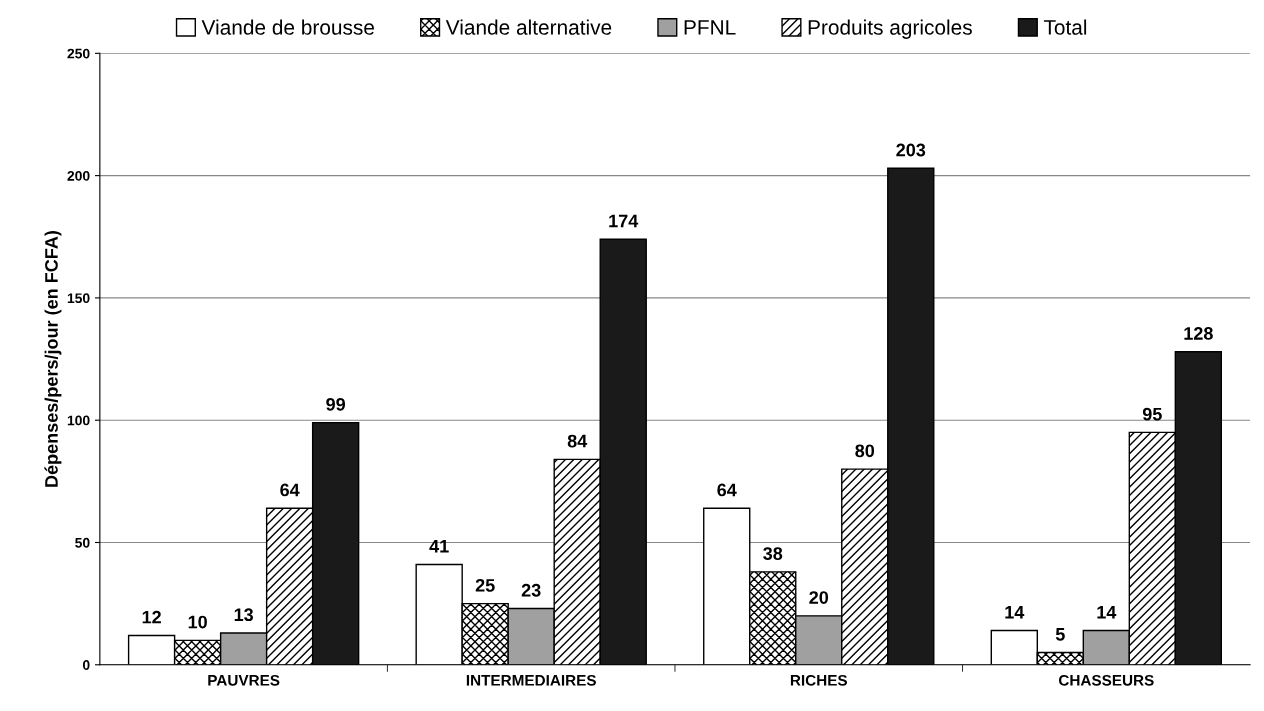  I want to click on data-label: 13, so click(244, 615).